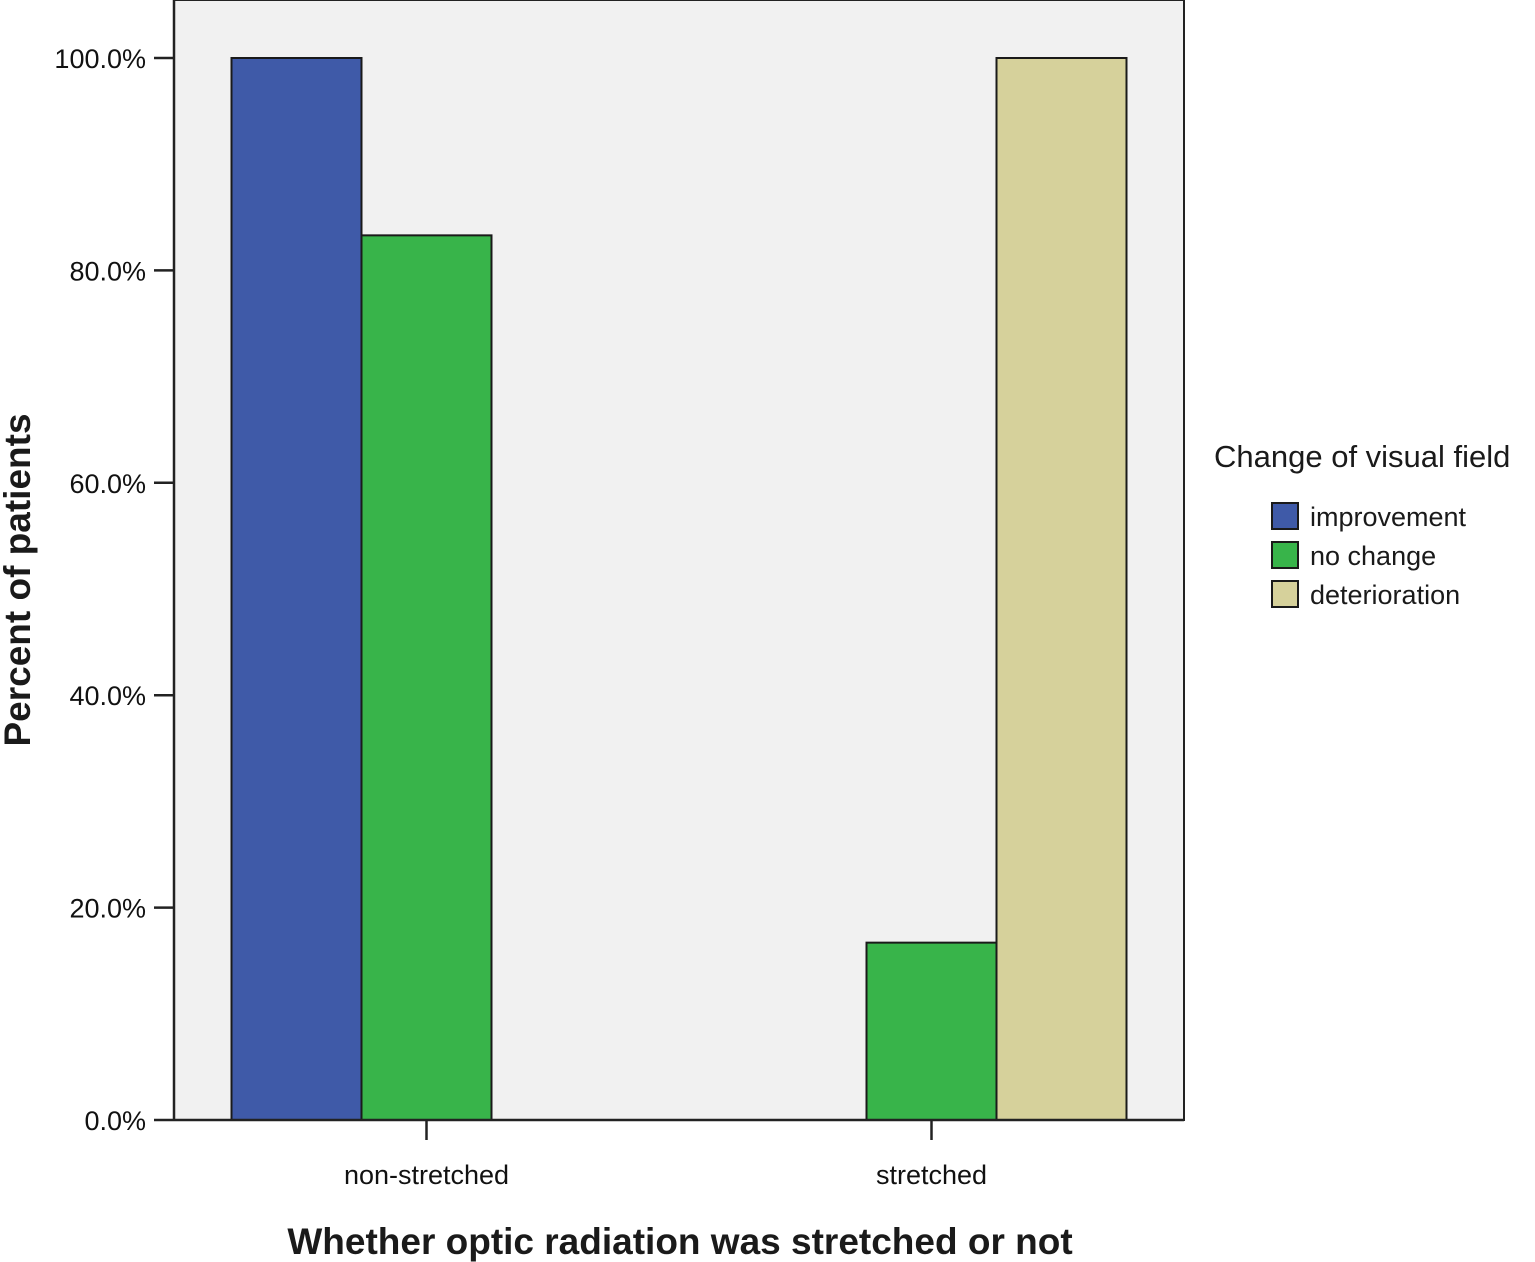  I want to click on x-tick-label: stretched, so click(931, 1175).